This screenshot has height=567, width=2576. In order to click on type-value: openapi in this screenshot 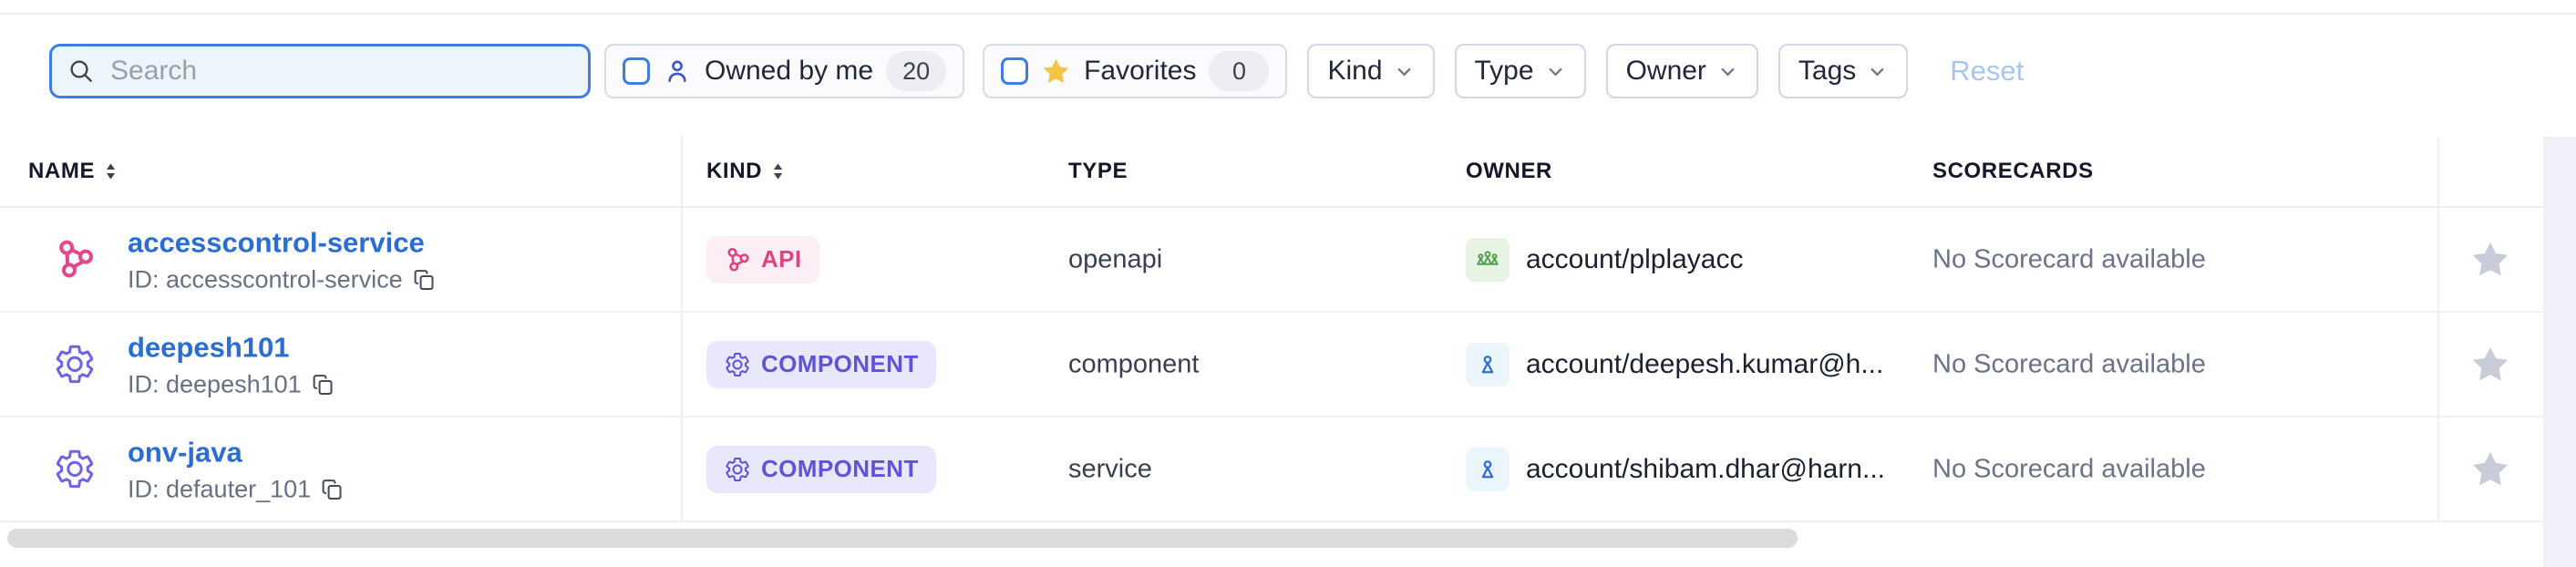, I will do `click(1115, 258)`.